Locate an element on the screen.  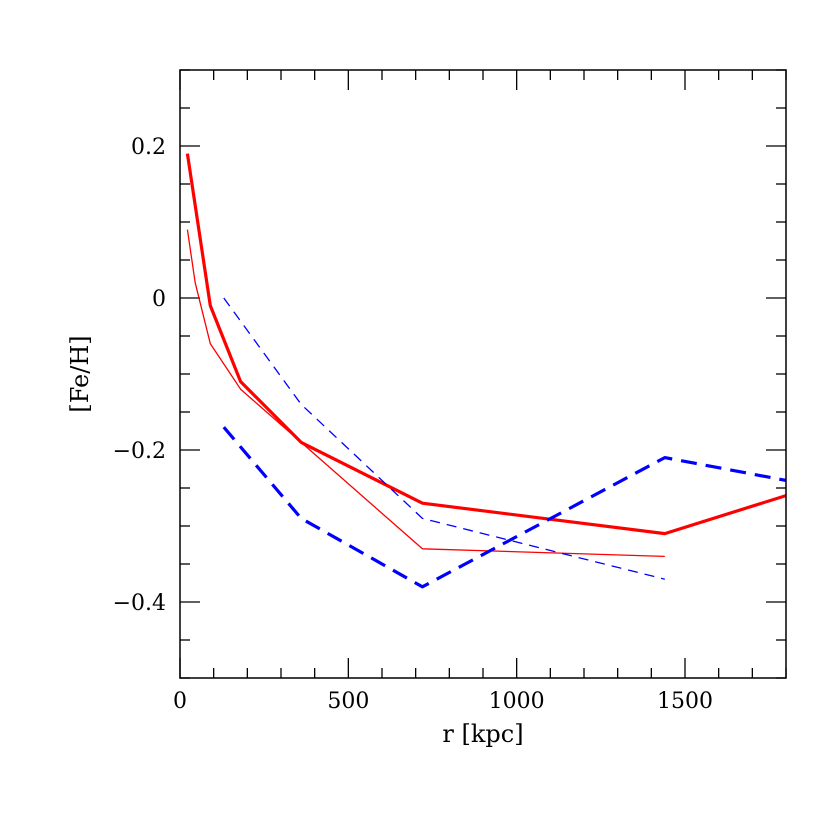
y-tick-label: −0.2 is located at coordinates (139, 451).